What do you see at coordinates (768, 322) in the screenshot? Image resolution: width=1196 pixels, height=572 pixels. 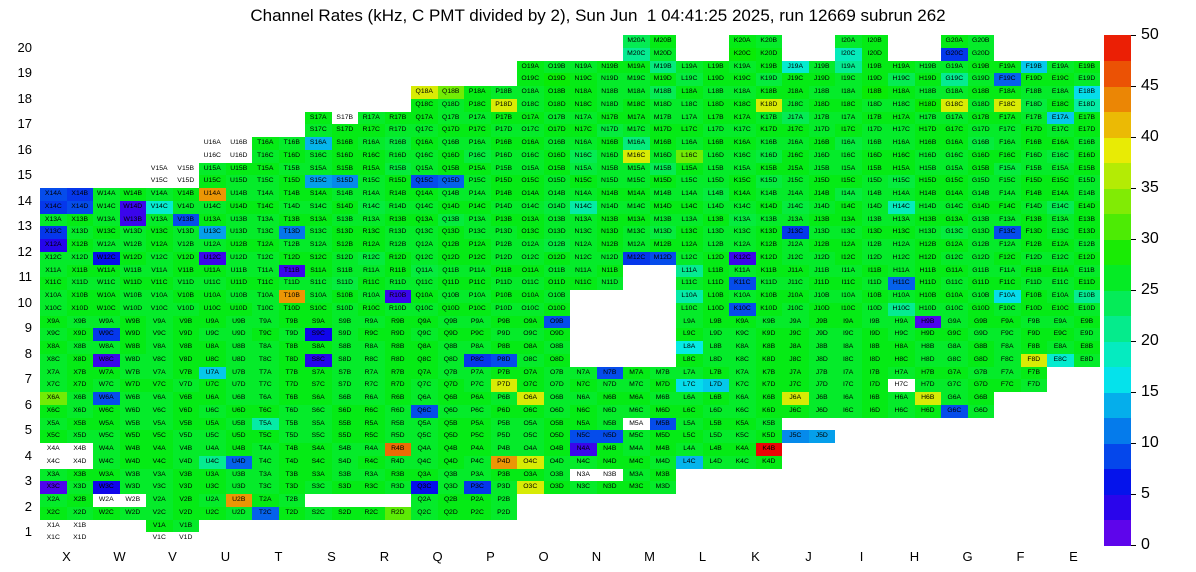 I see `heatmap-cell: K9B` at bounding box center [768, 322].